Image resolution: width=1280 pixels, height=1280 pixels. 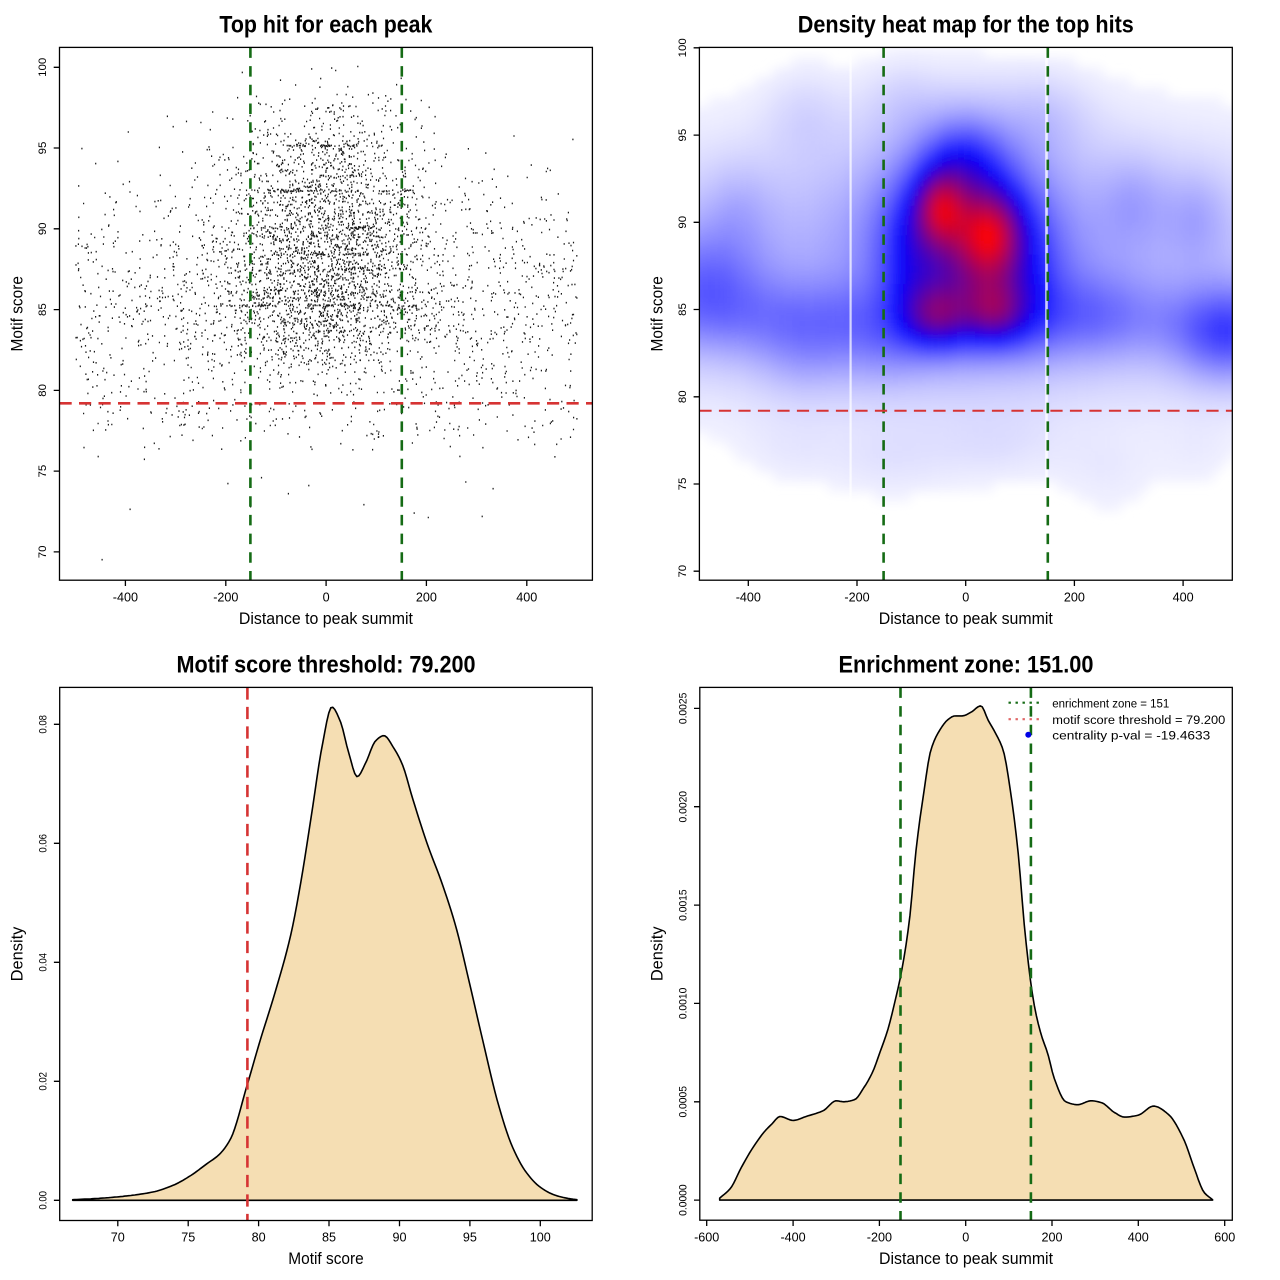 I want to click on svg-text: motif score threshold = 79.200, so click(x=1138, y=720).